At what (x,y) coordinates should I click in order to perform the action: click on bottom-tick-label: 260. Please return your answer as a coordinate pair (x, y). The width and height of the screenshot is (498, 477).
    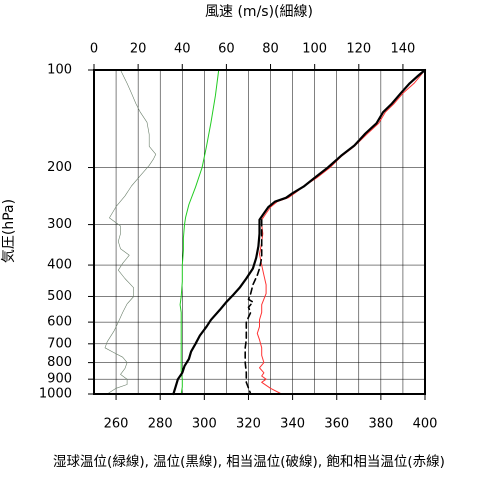
    Looking at the image, I should click on (116, 424).